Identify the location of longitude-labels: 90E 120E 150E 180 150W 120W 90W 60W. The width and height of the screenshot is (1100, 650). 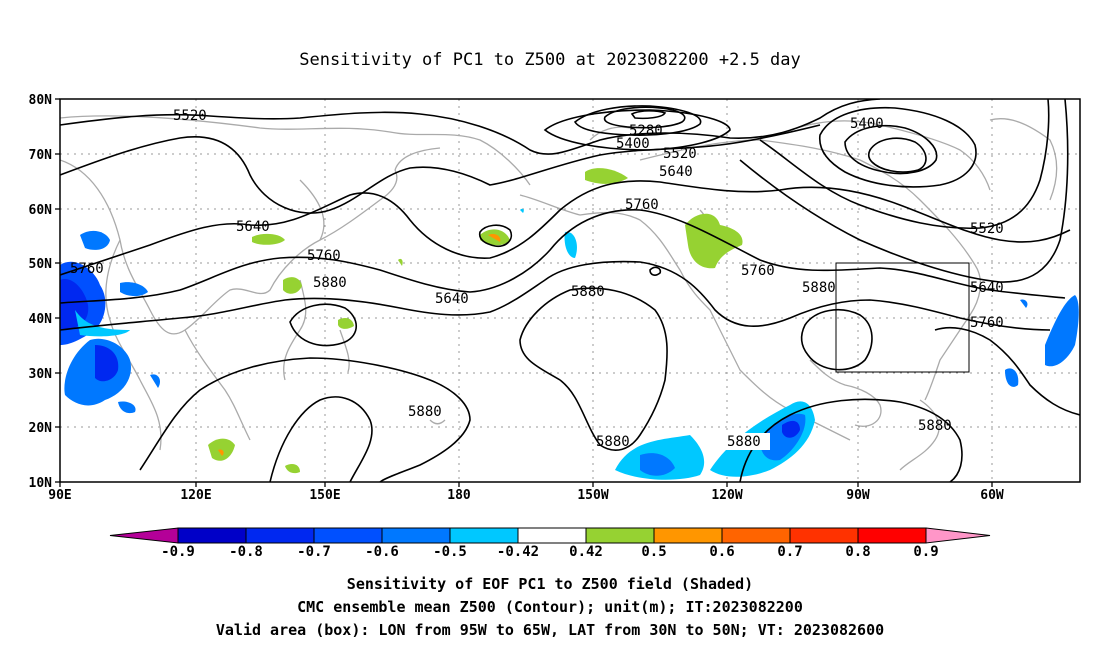
(526, 495).